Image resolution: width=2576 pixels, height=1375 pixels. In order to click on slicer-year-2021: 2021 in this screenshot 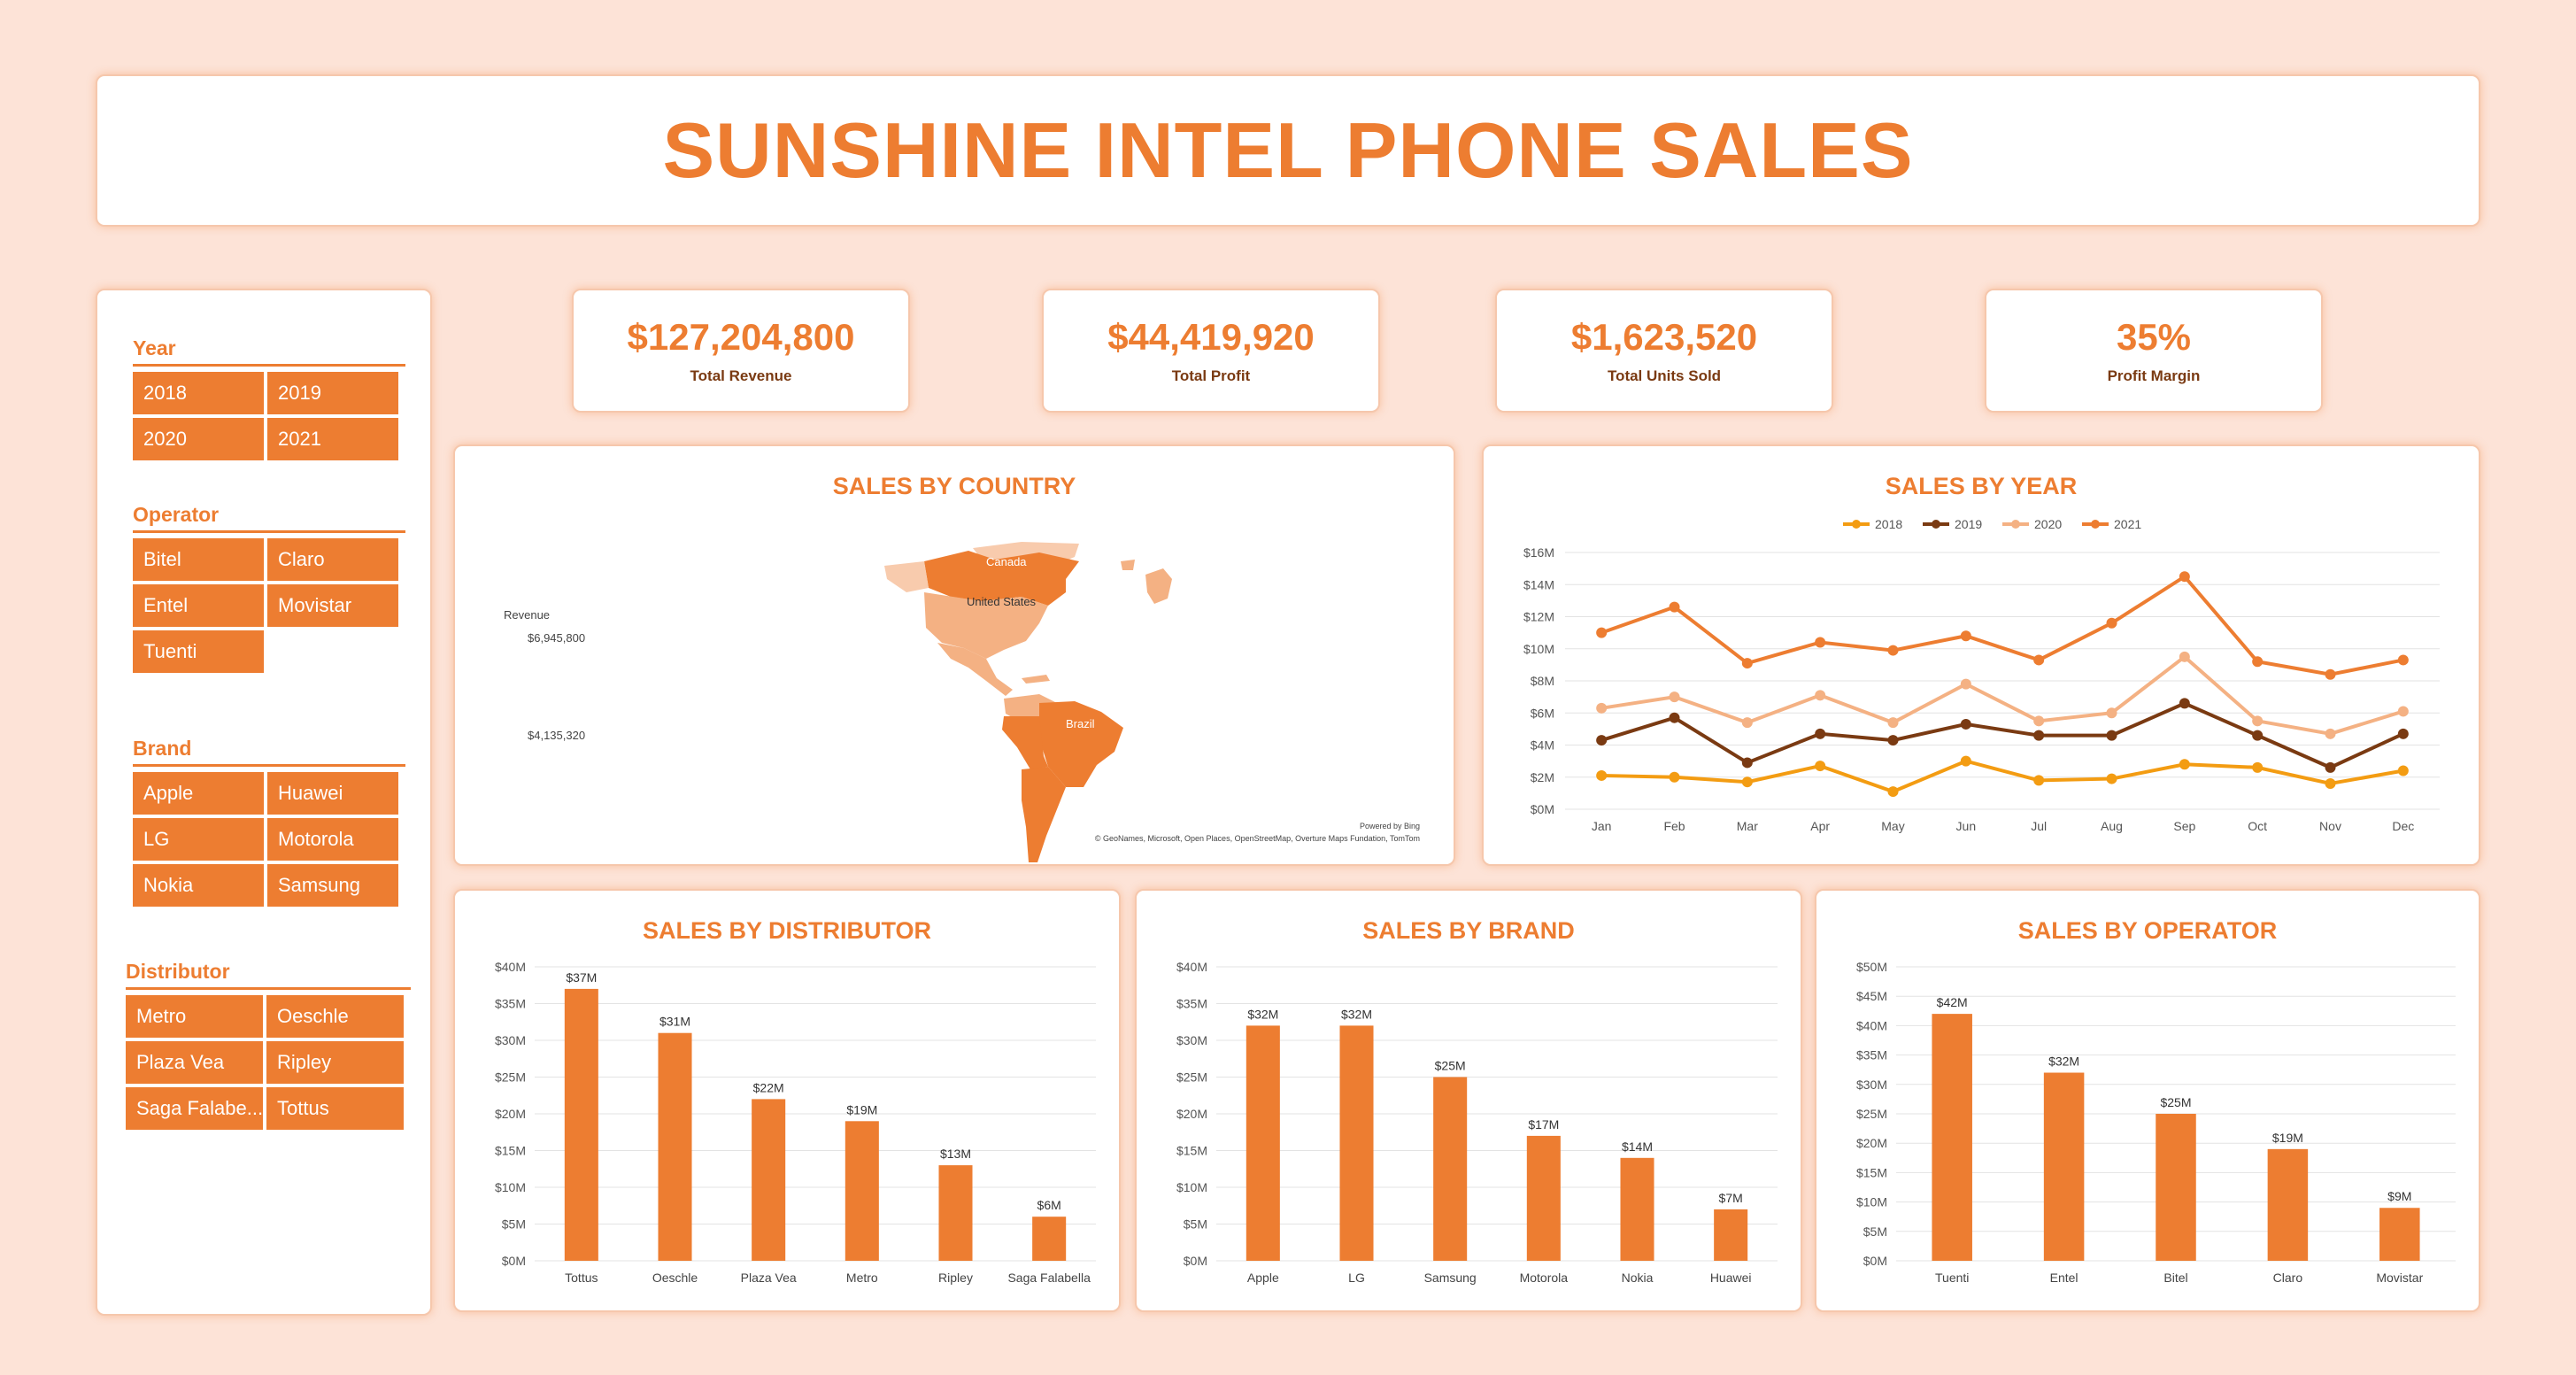, I will do `click(332, 439)`.